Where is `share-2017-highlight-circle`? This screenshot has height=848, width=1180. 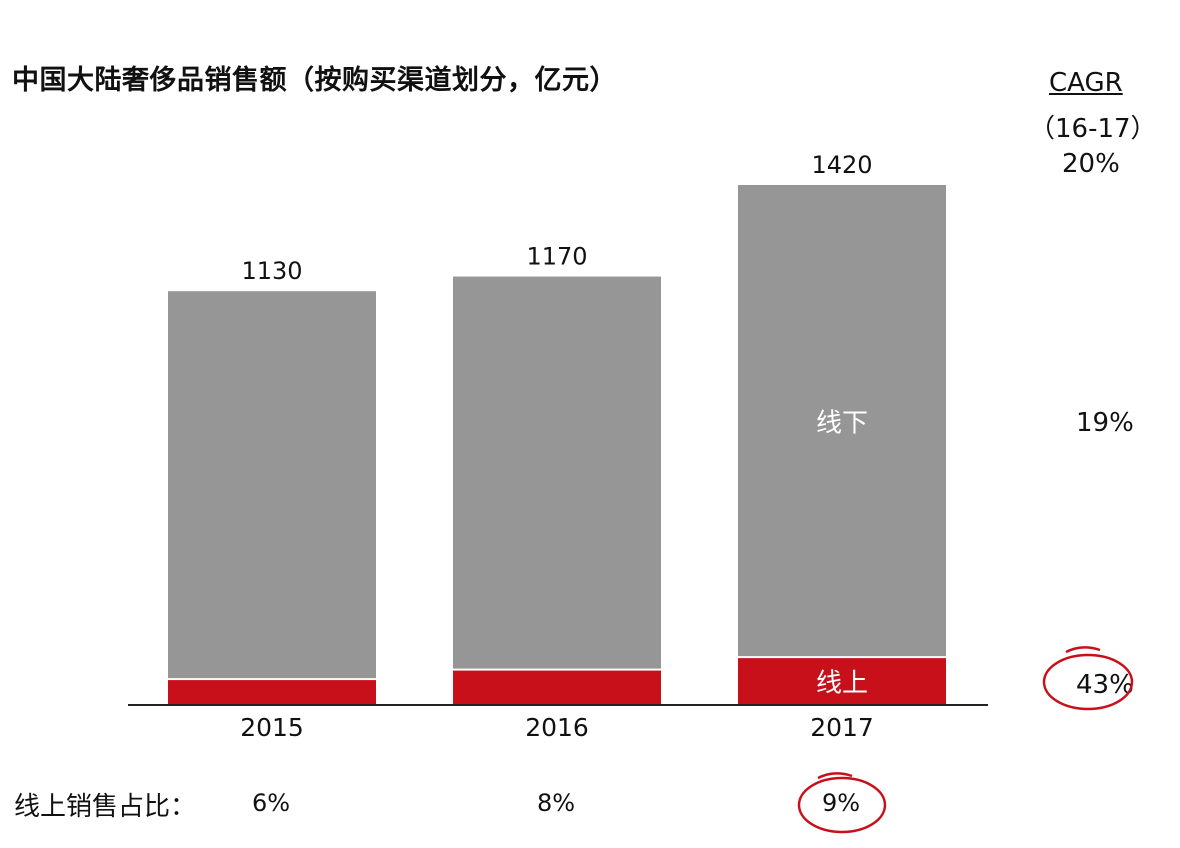
share-2017-highlight-circle is located at coordinates (842, 805).